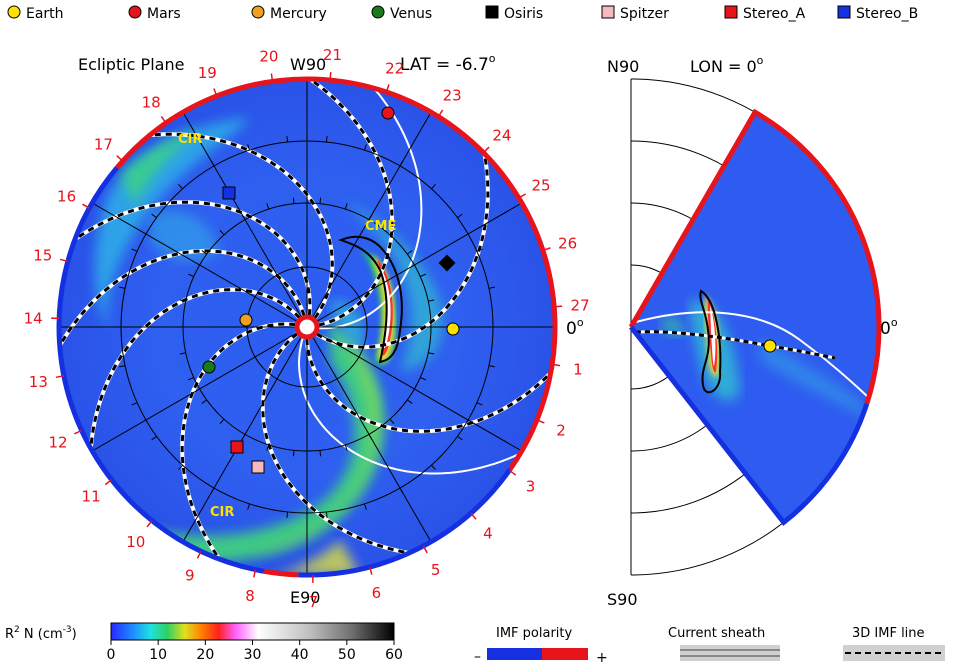 This screenshot has height=666, width=957. I want to click on sun-inner-boundary, so click(307, 327).